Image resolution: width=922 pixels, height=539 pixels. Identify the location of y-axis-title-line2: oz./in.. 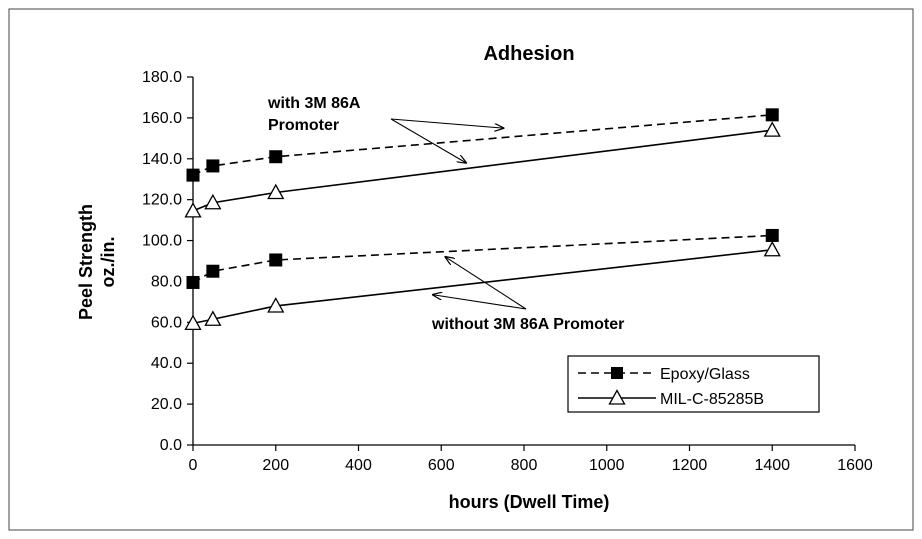
(108, 262).